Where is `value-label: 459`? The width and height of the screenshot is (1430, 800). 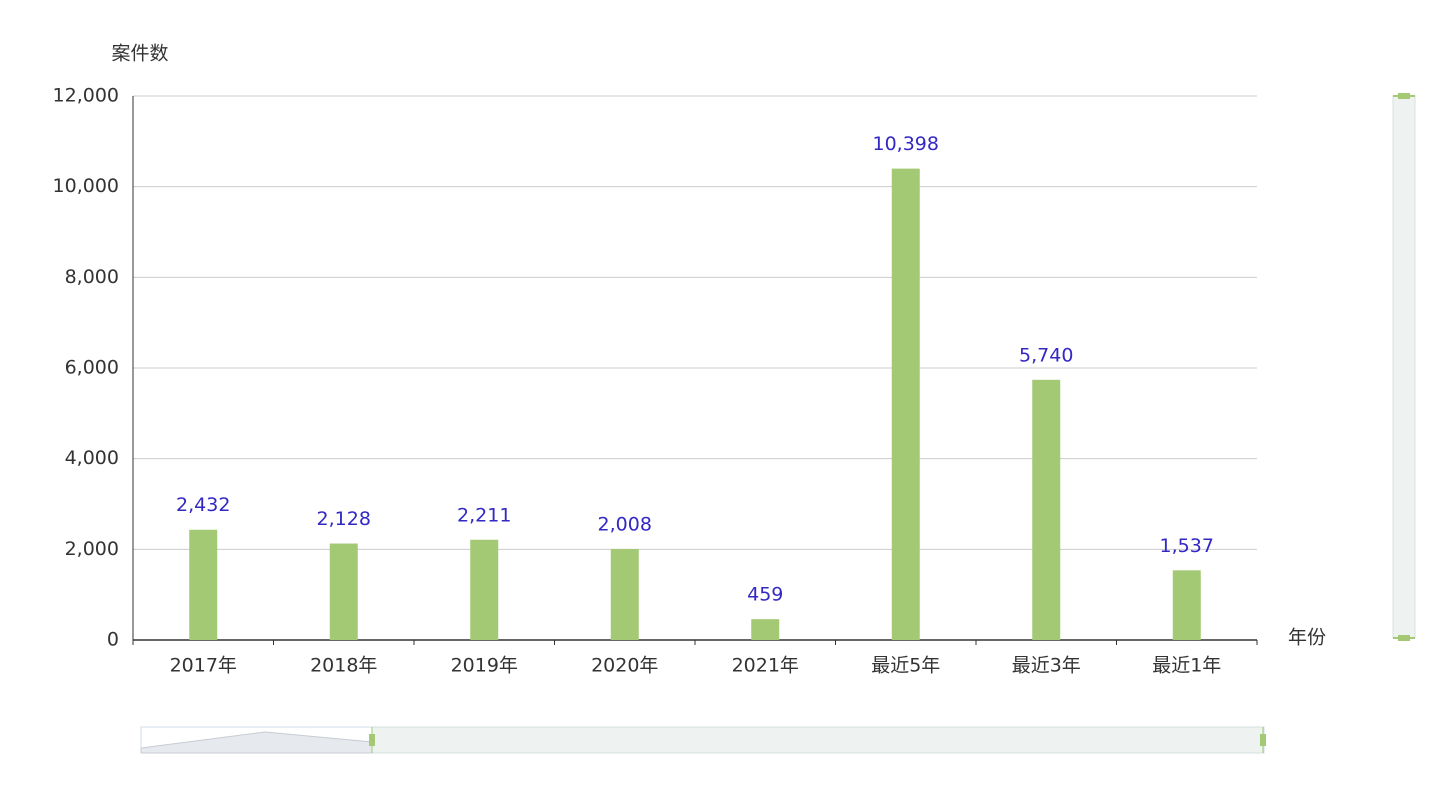 value-label: 459 is located at coordinates (765, 595).